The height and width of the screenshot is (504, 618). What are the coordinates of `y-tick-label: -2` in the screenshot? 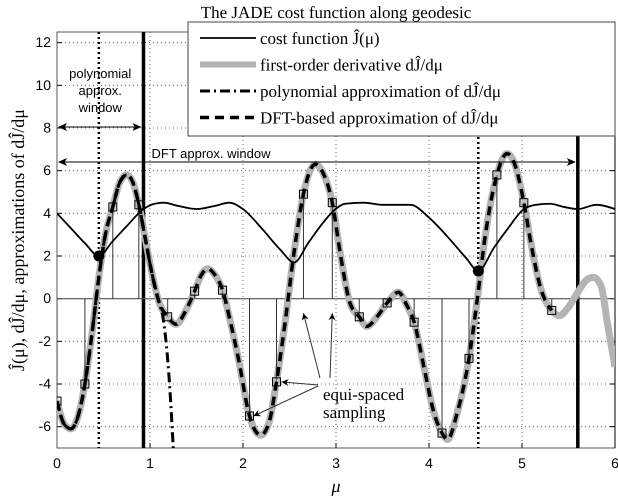 It's located at (45, 340).